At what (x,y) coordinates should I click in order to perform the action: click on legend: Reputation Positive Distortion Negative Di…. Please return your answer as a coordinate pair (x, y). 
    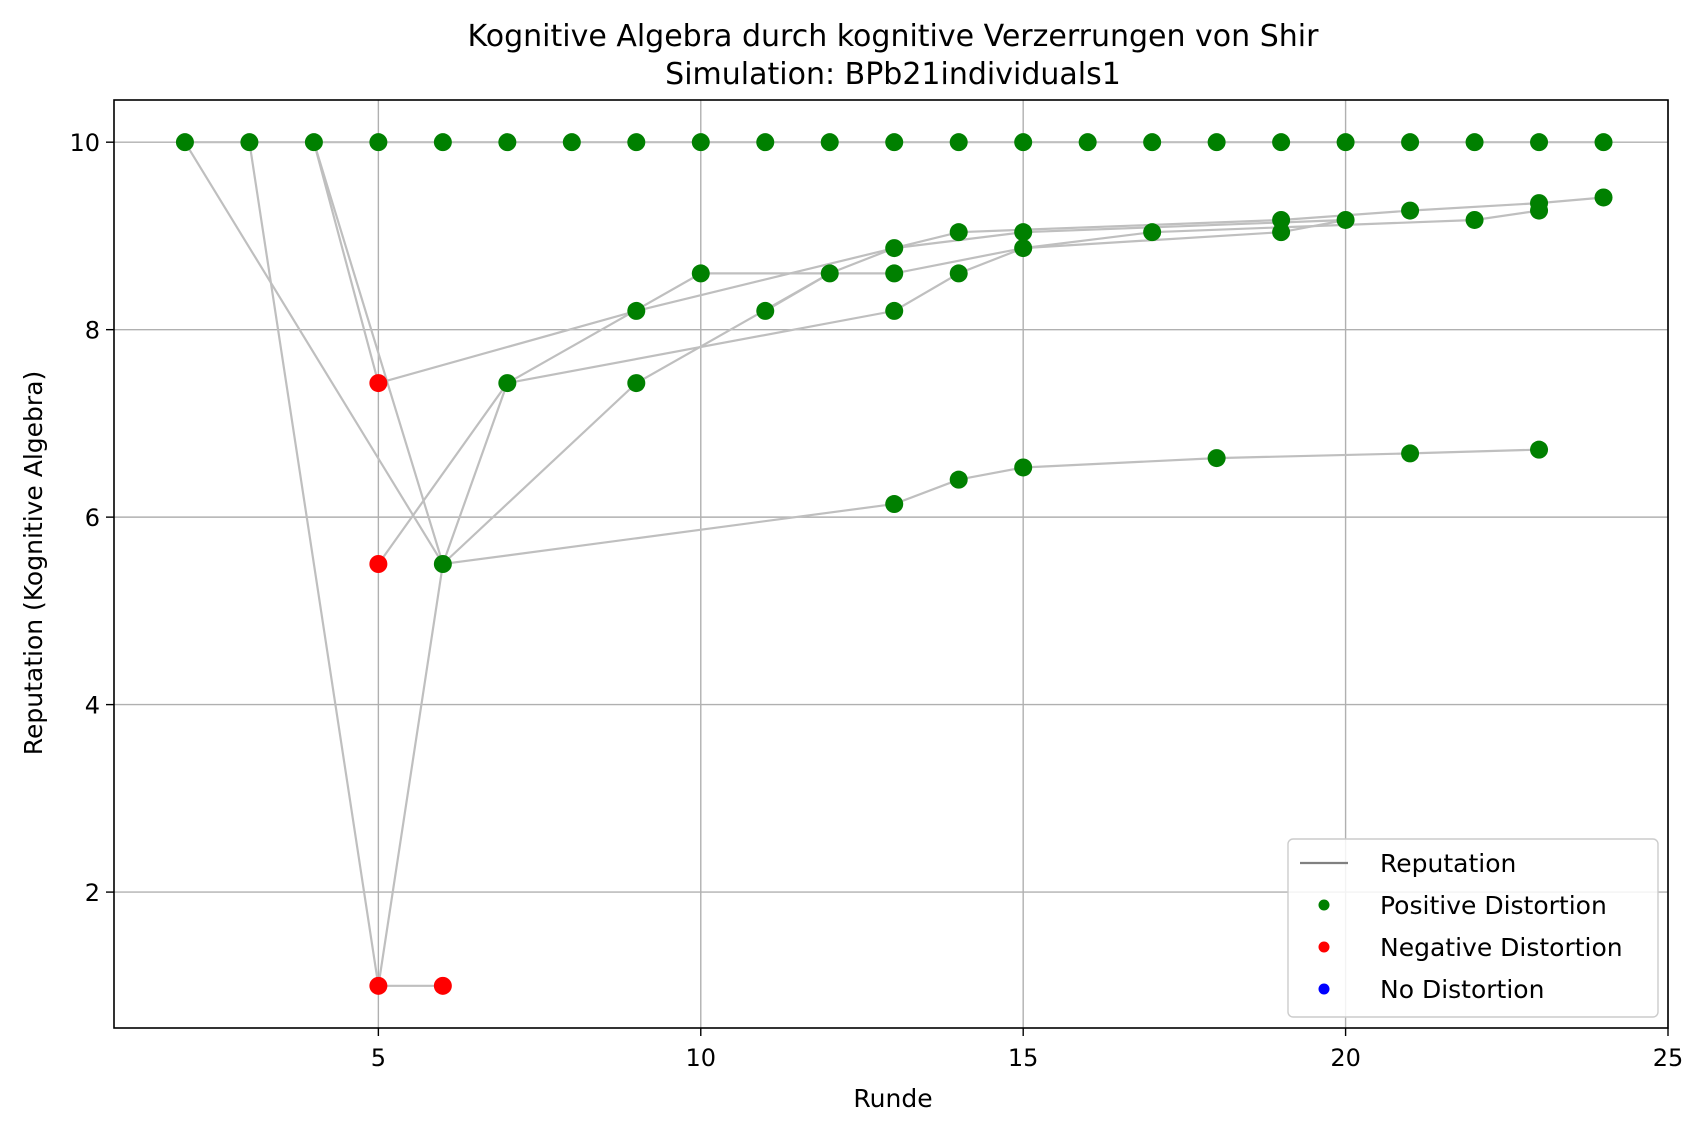
    Looking at the image, I should click on (1473, 928).